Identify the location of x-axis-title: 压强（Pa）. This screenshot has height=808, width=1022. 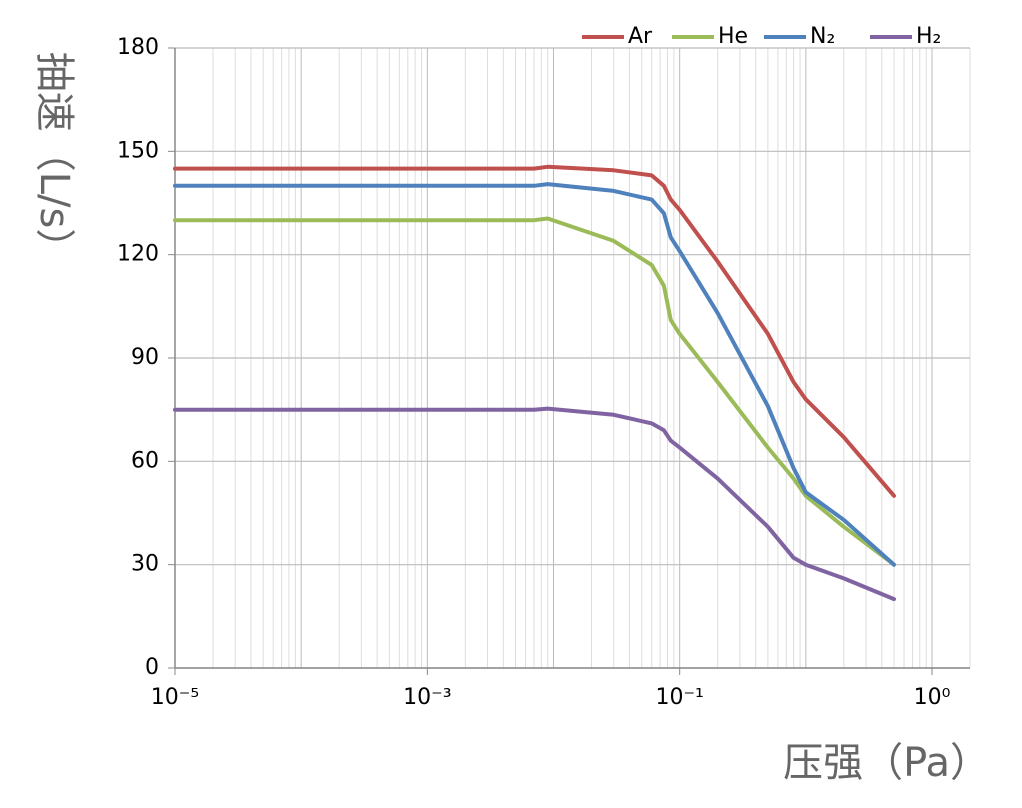
(886, 763).